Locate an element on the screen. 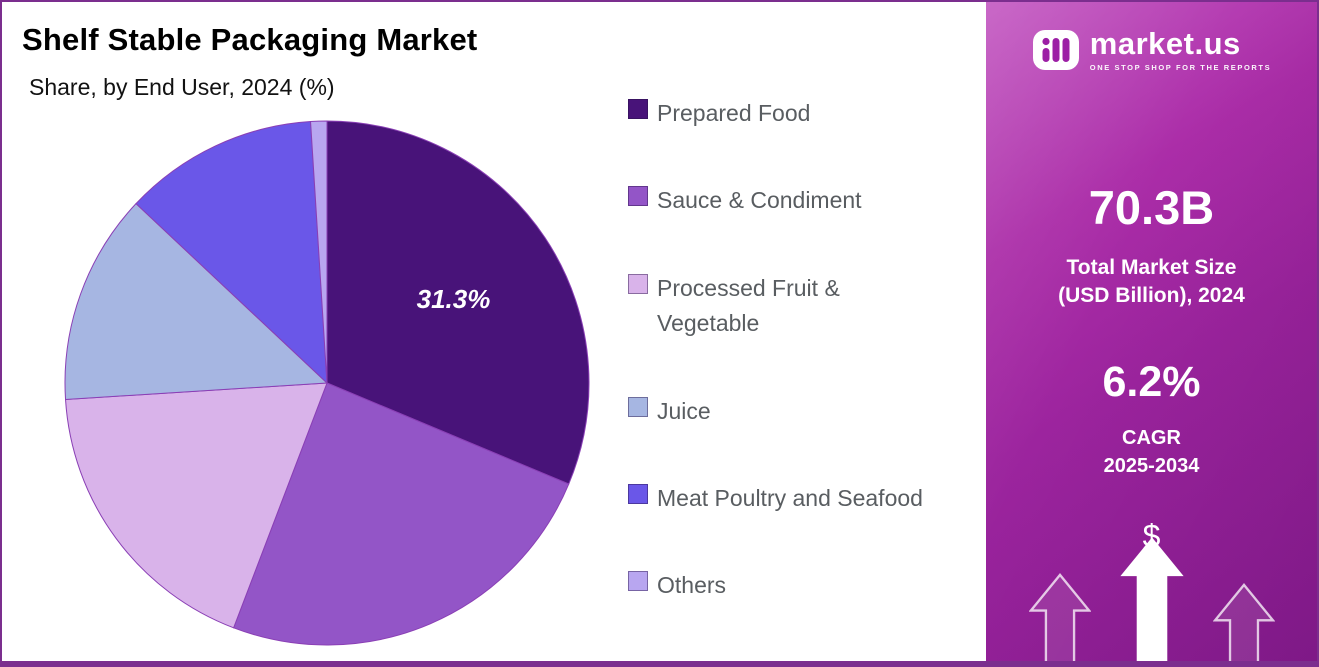 The width and height of the screenshot is (1319, 667). brand-text: market.us ONE STOP SHOP FOR THE REPORTS is located at coordinates (1180, 50).